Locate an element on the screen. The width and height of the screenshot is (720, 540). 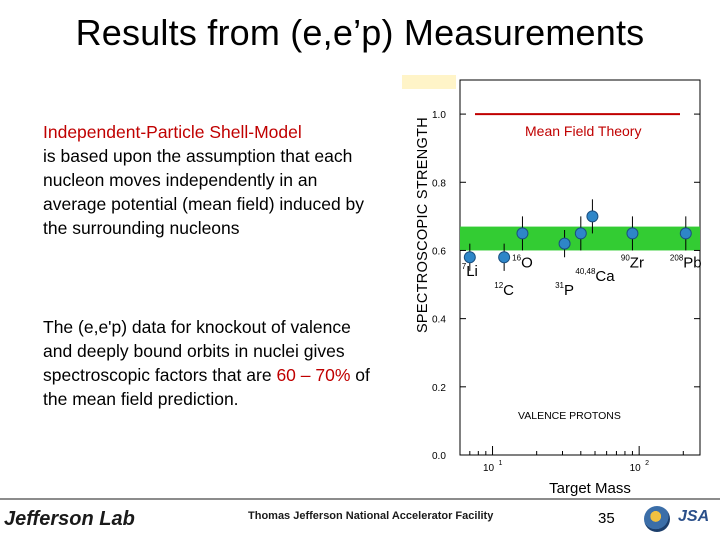
nucleus-symbol: O is located at coordinates (527, 263).